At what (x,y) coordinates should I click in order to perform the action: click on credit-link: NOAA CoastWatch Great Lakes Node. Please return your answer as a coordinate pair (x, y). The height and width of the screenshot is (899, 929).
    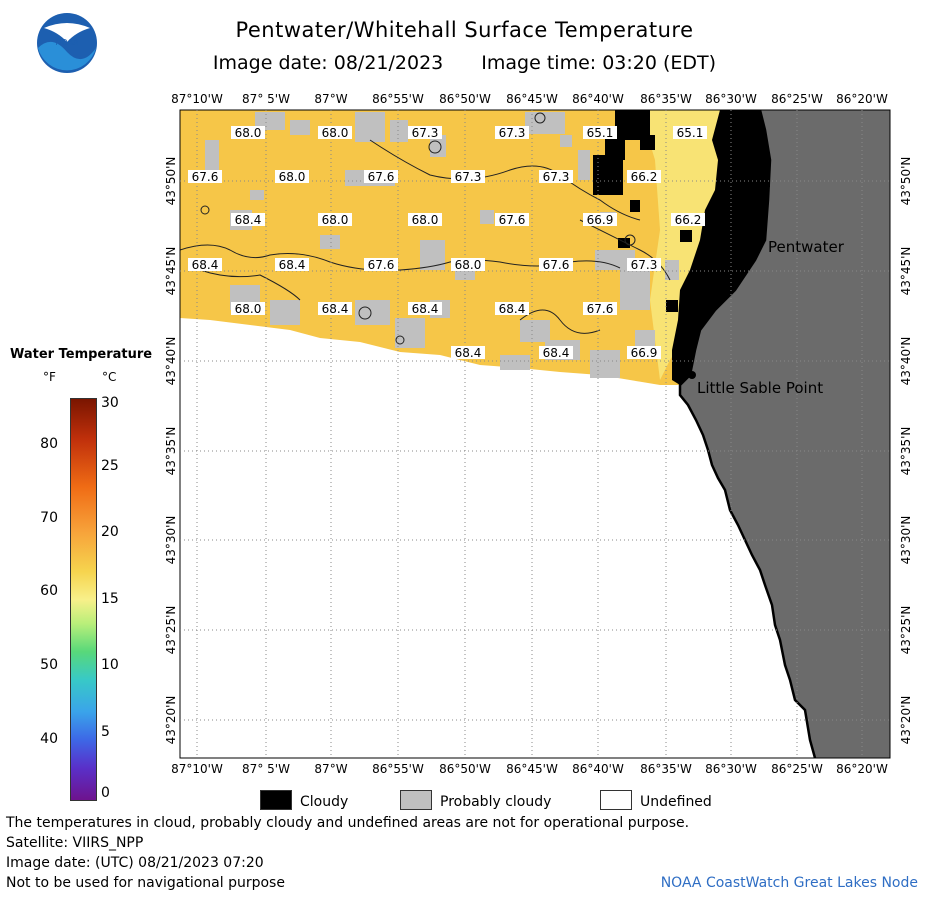
    Looking at the image, I should click on (789, 883).